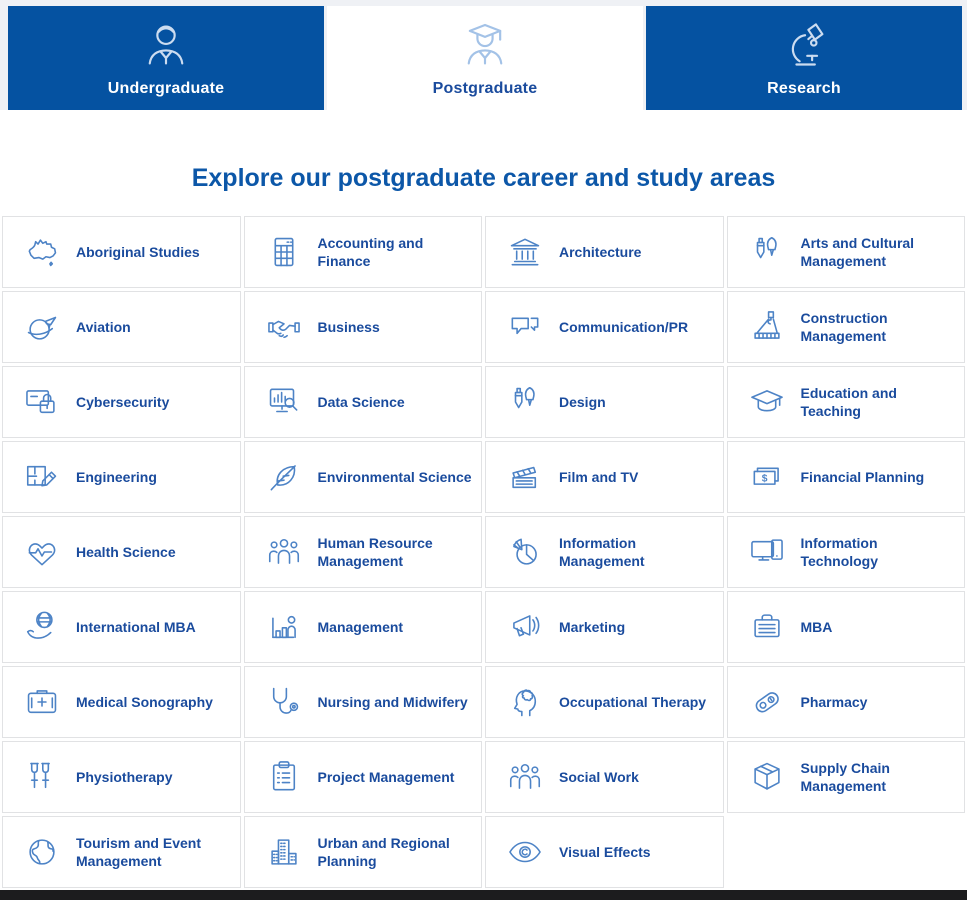  What do you see at coordinates (624, 326) in the screenshot?
I see `tile-label: Communication/PR` at bounding box center [624, 326].